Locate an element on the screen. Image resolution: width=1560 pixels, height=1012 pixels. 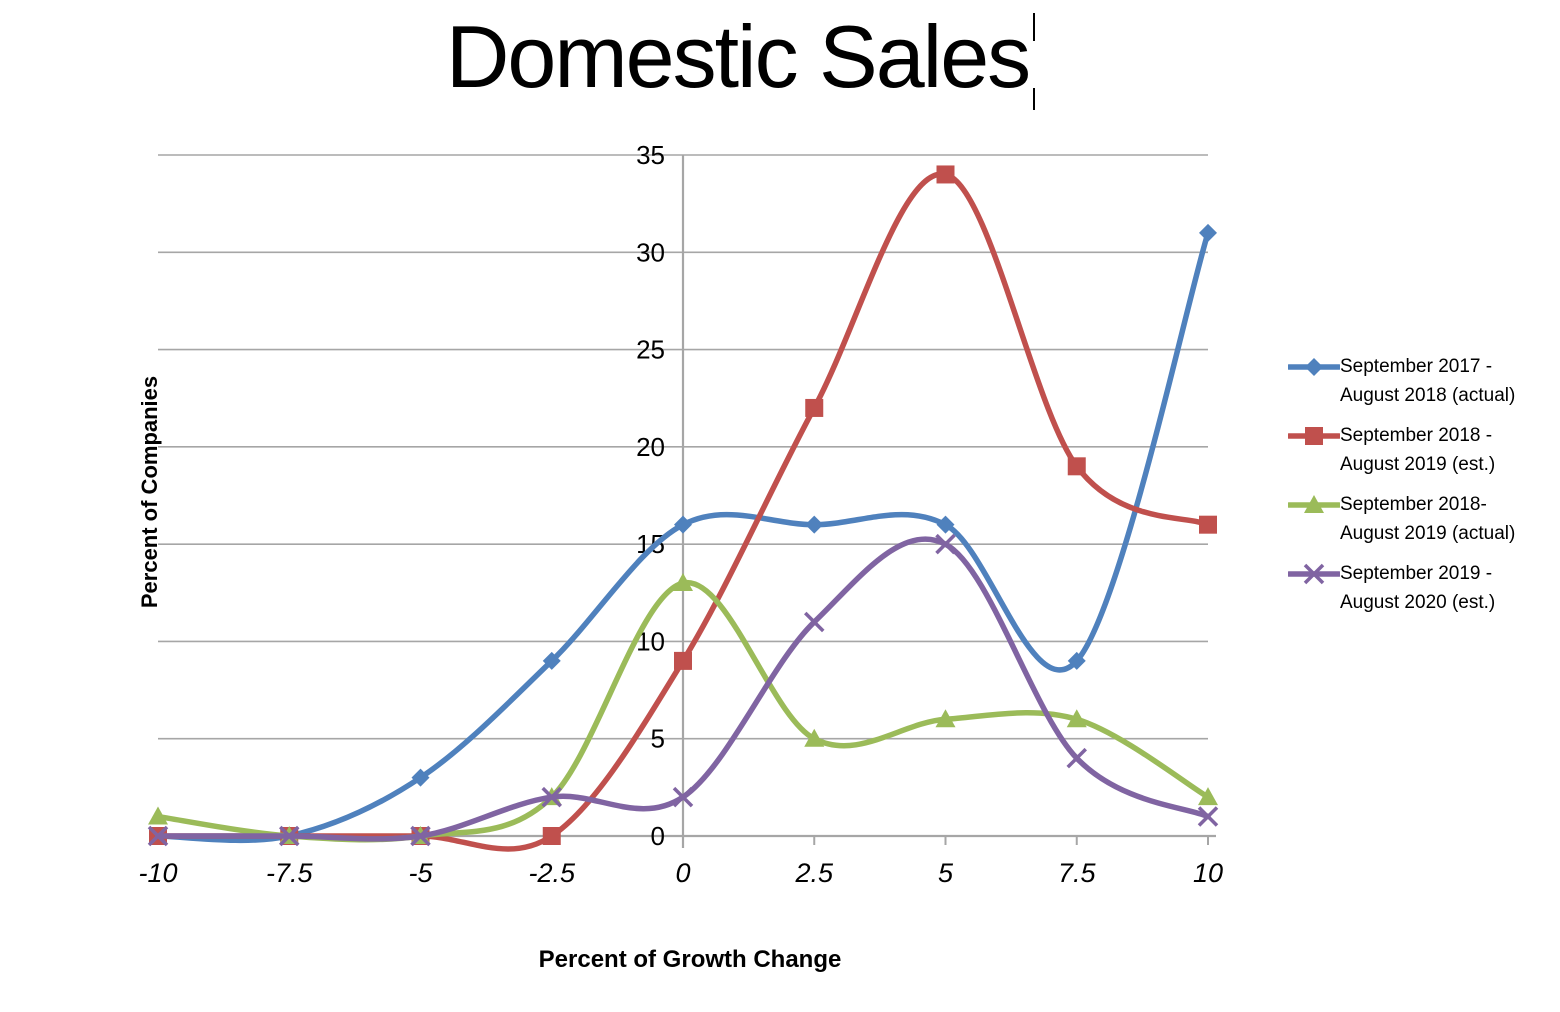
x-tick-label--2.5: -2.5 is located at coordinates (552, 873).